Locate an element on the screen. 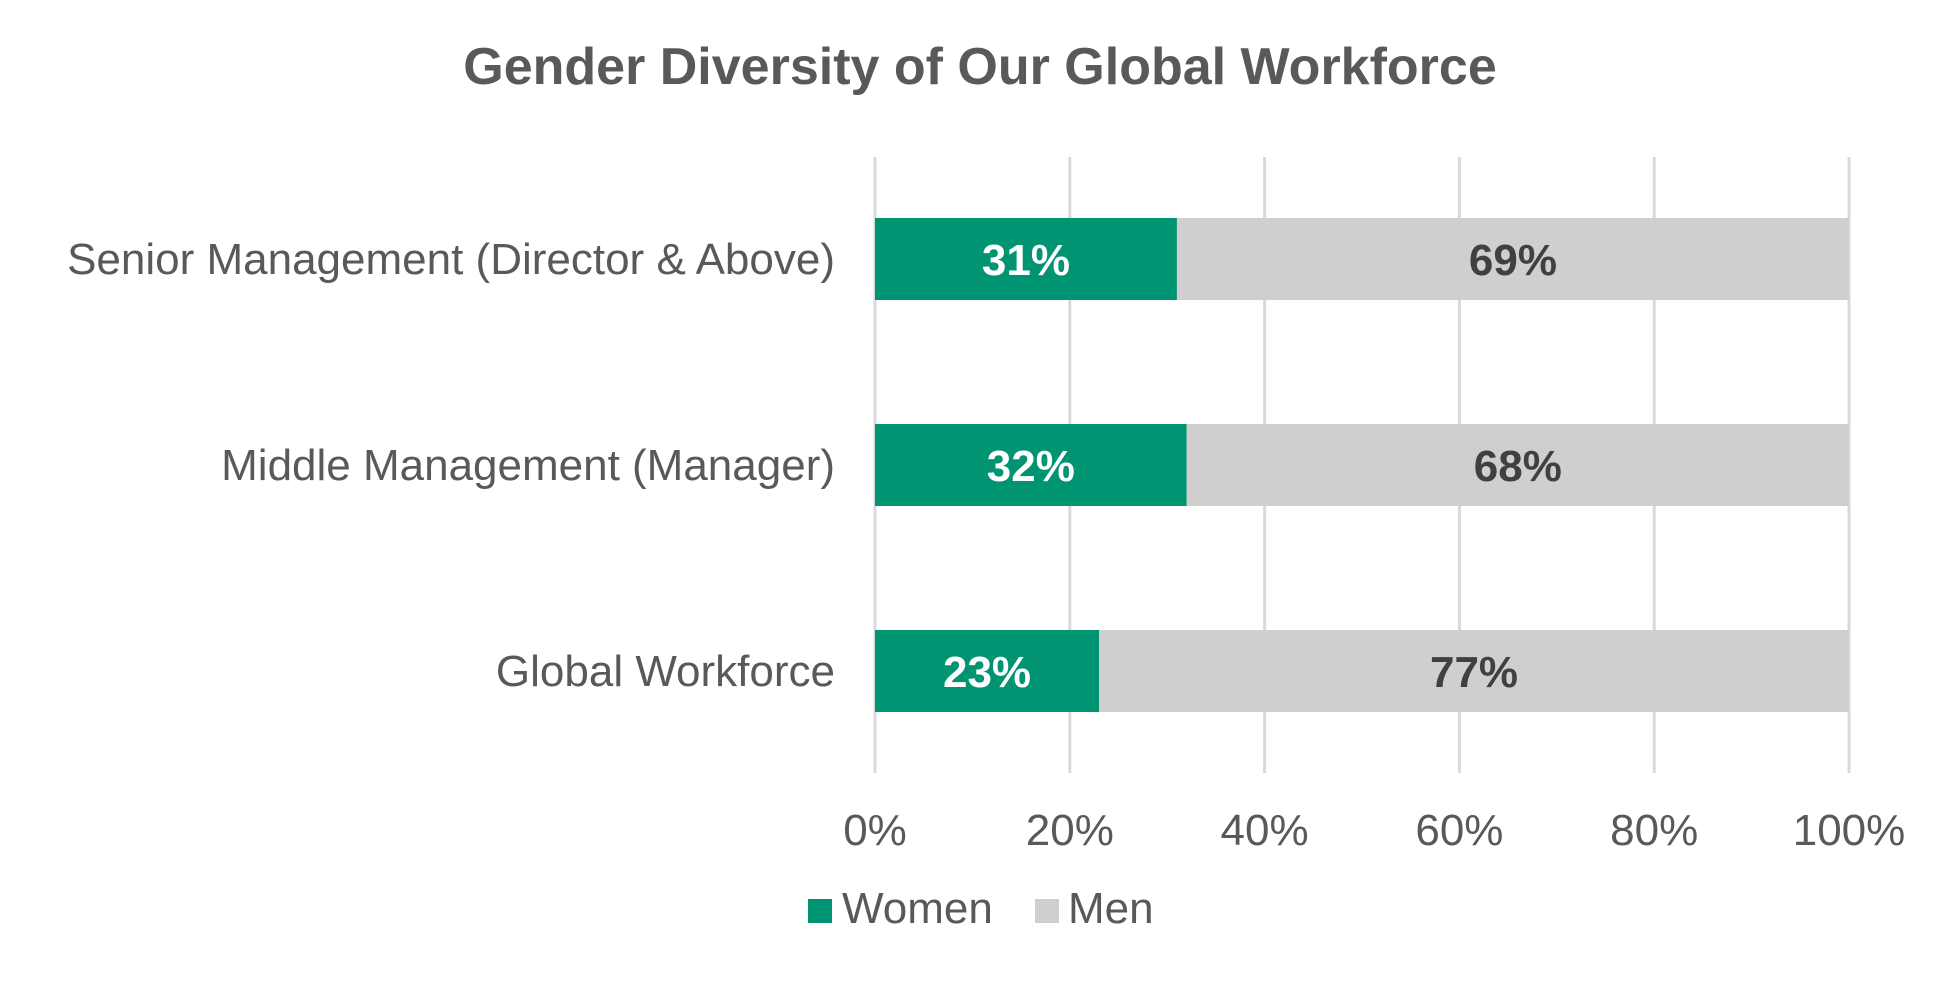  legend-swatch-women is located at coordinates (820, 911).